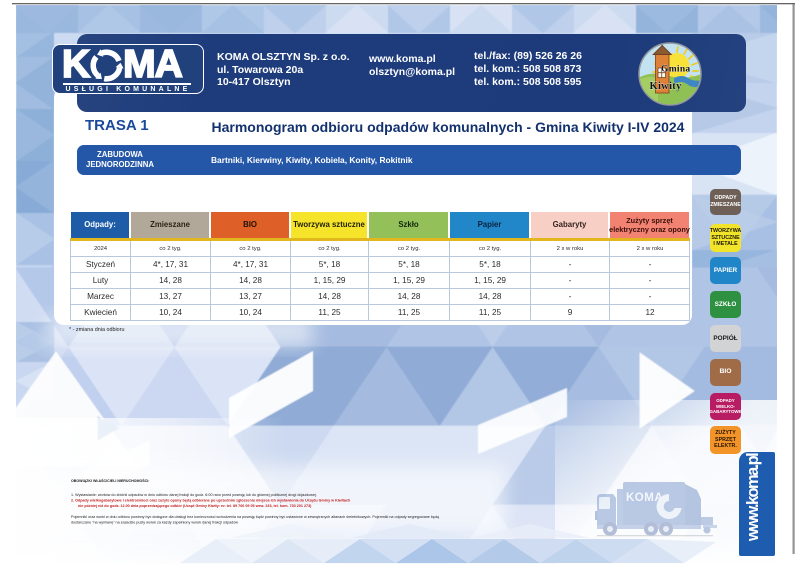  What do you see at coordinates (675, 70) in the screenshot?
I see `svg-text: Gmina` at bounding box center [675, 70].